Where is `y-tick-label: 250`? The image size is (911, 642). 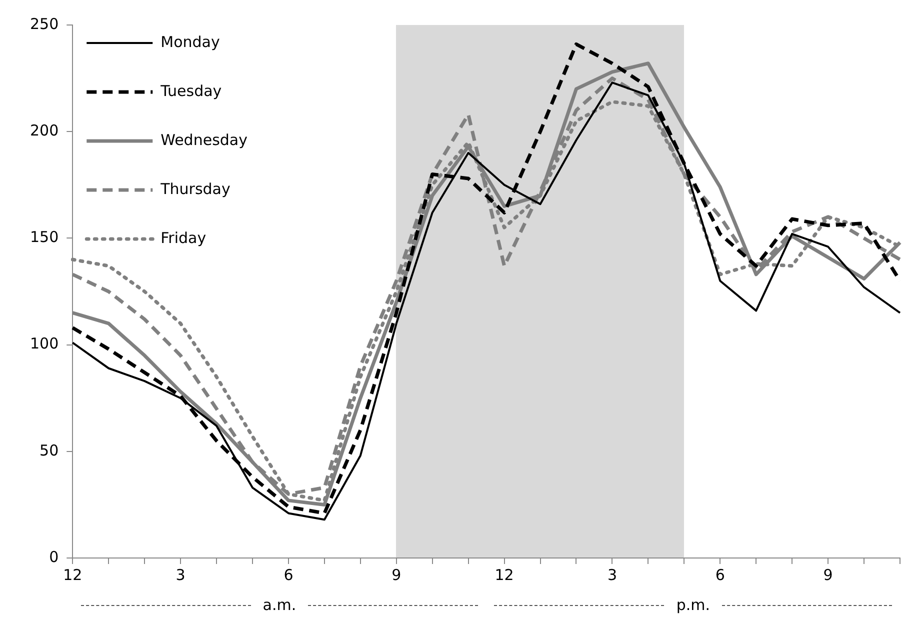 y-tick-label: 250 is located at coordinates (44, 23).